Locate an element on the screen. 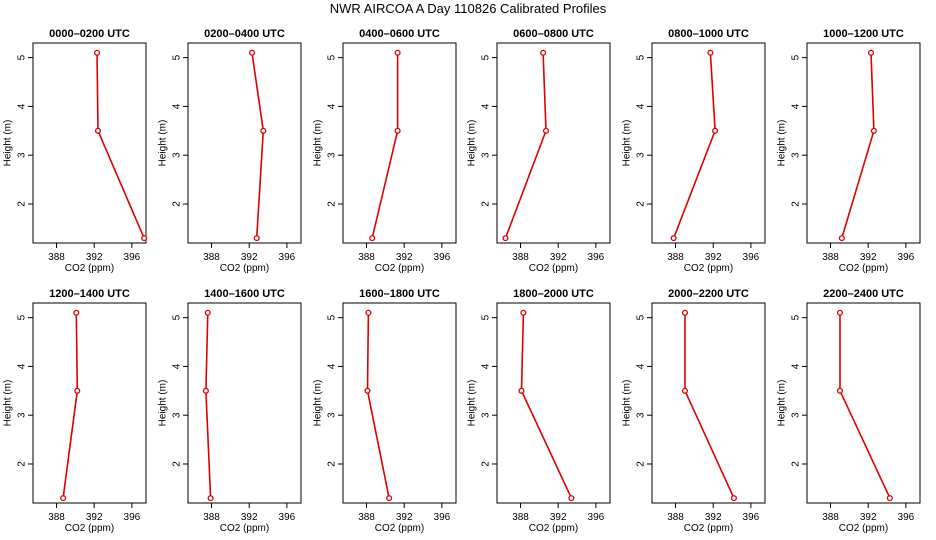 This screenshot has width=936, height=540. panel-title: 0200–0400 UTC is located at coordinates (244, 34).